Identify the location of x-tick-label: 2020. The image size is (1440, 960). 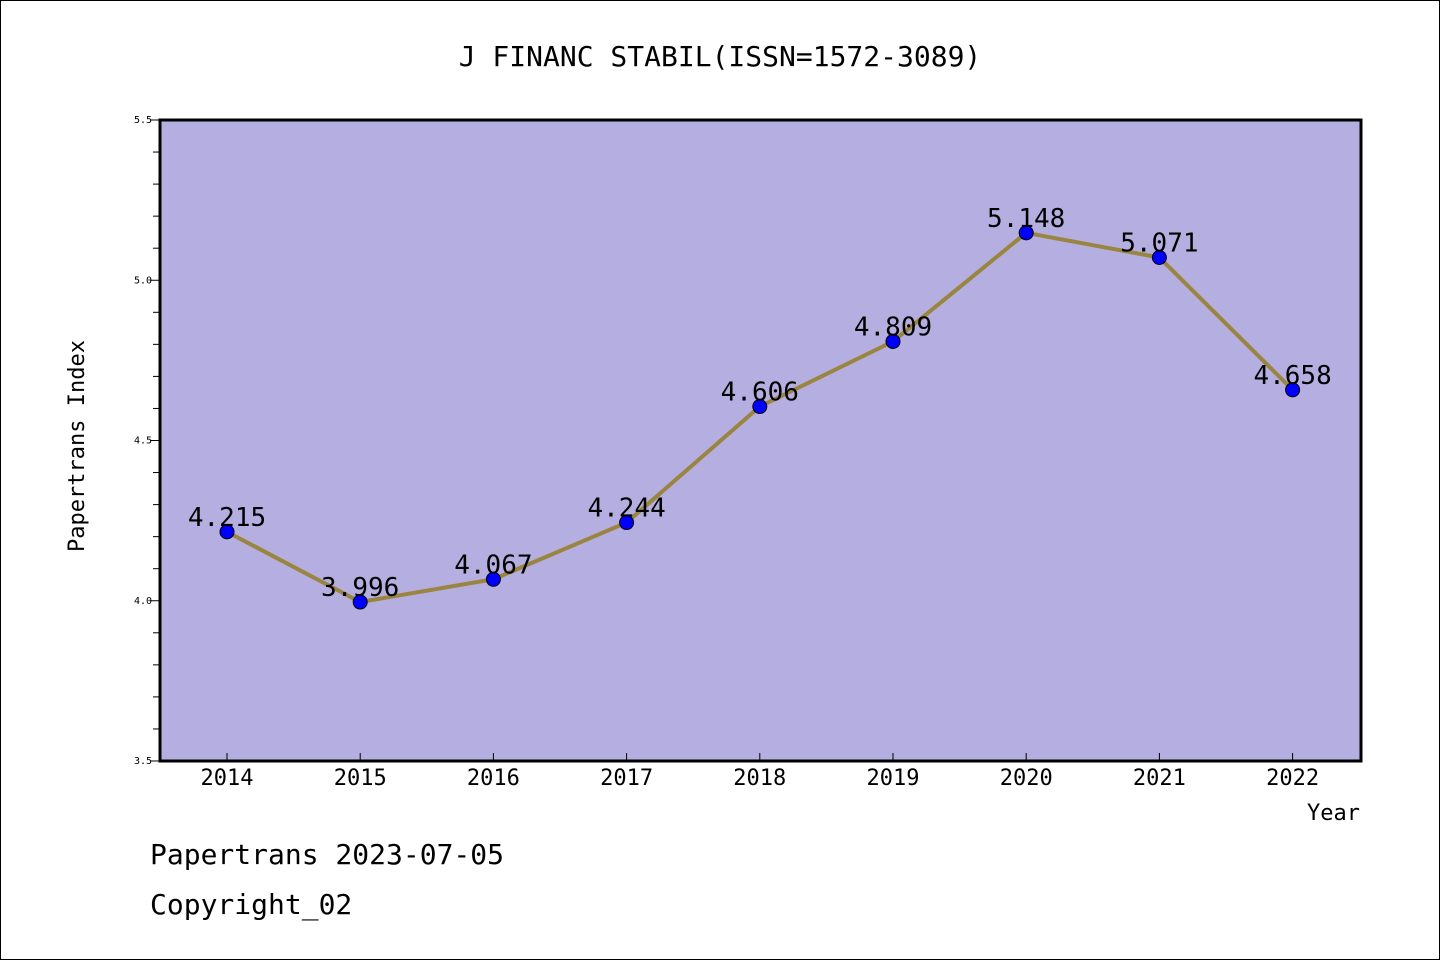
(1026, 778).